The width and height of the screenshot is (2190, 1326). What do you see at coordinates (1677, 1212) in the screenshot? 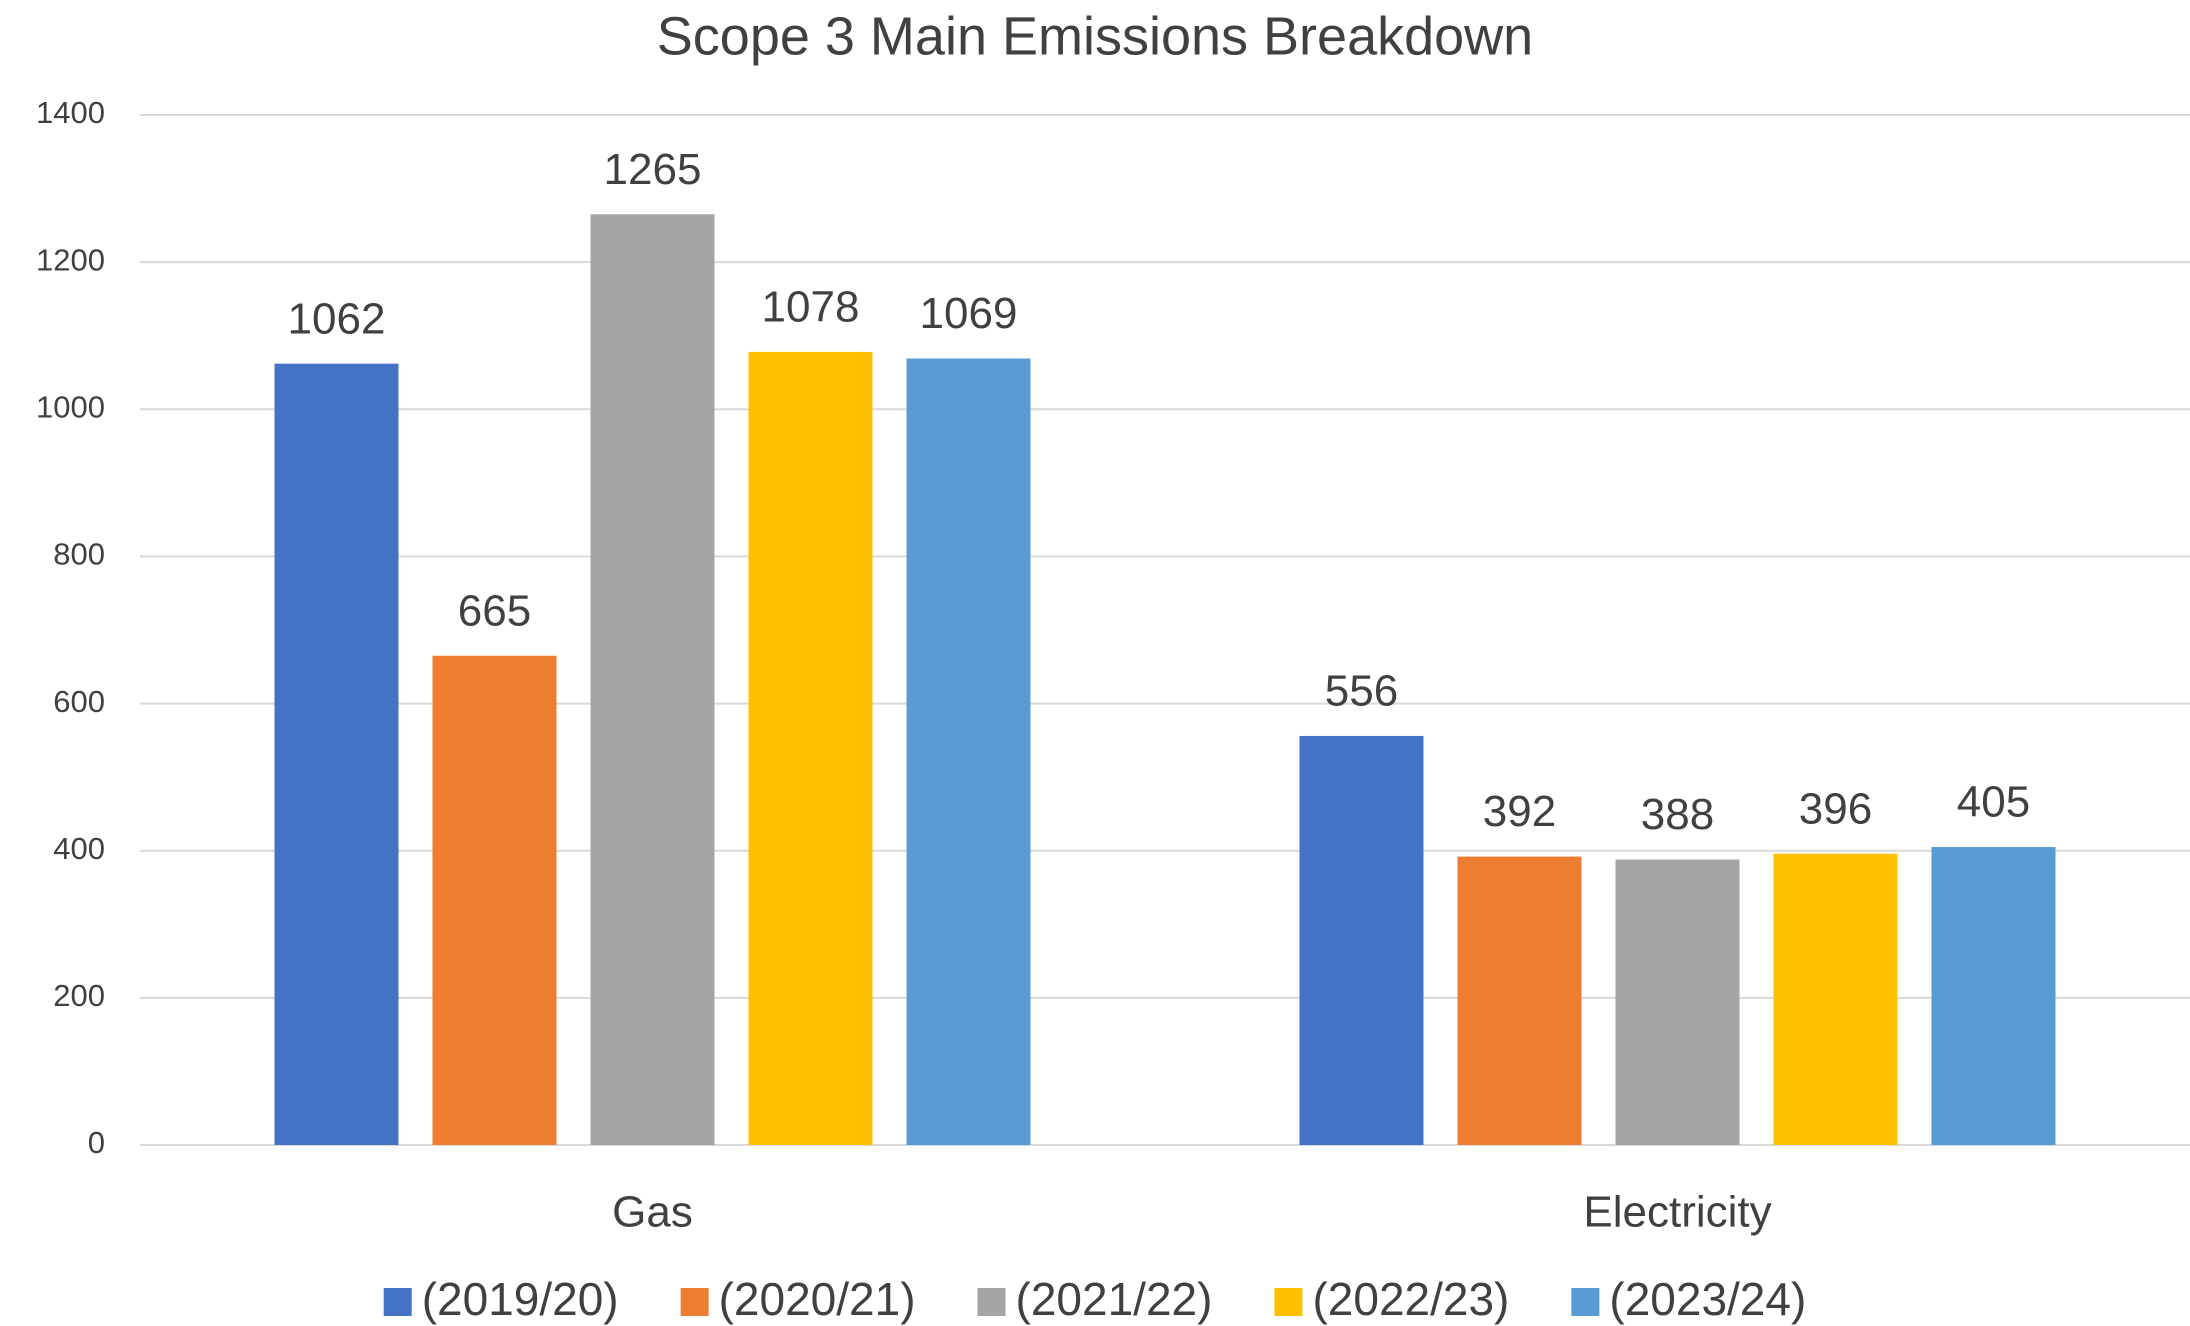
I see `x-tick-label: Electricity` at bounding box center [1677, 1212].